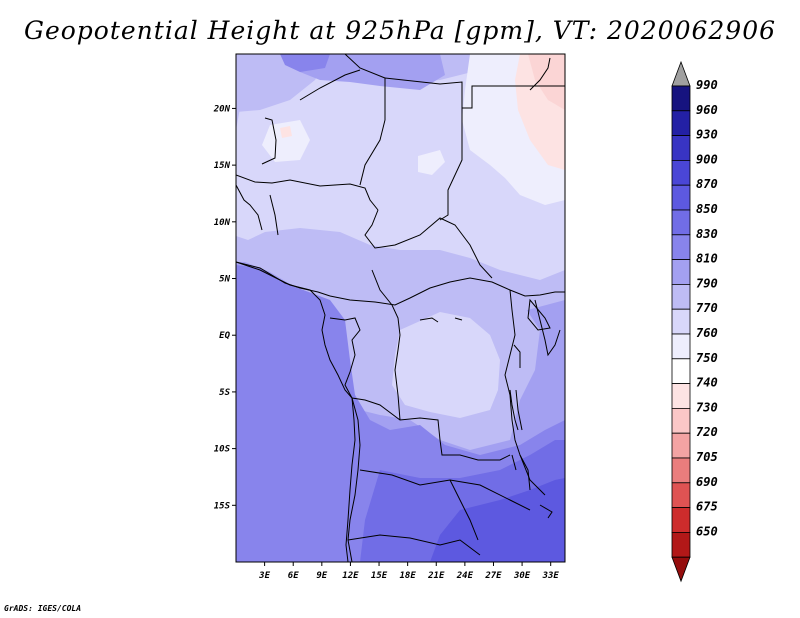 This screenshot has height=618, width=800. I want to click on colorbar-label: 770, so click(707, 308).